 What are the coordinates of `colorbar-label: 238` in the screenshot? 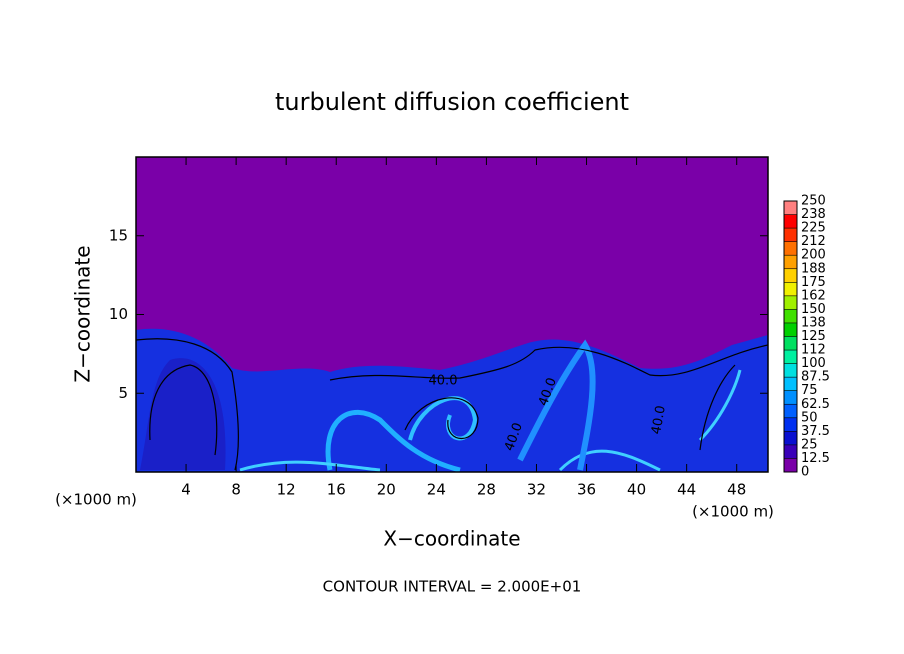 It's located at (813, 214).